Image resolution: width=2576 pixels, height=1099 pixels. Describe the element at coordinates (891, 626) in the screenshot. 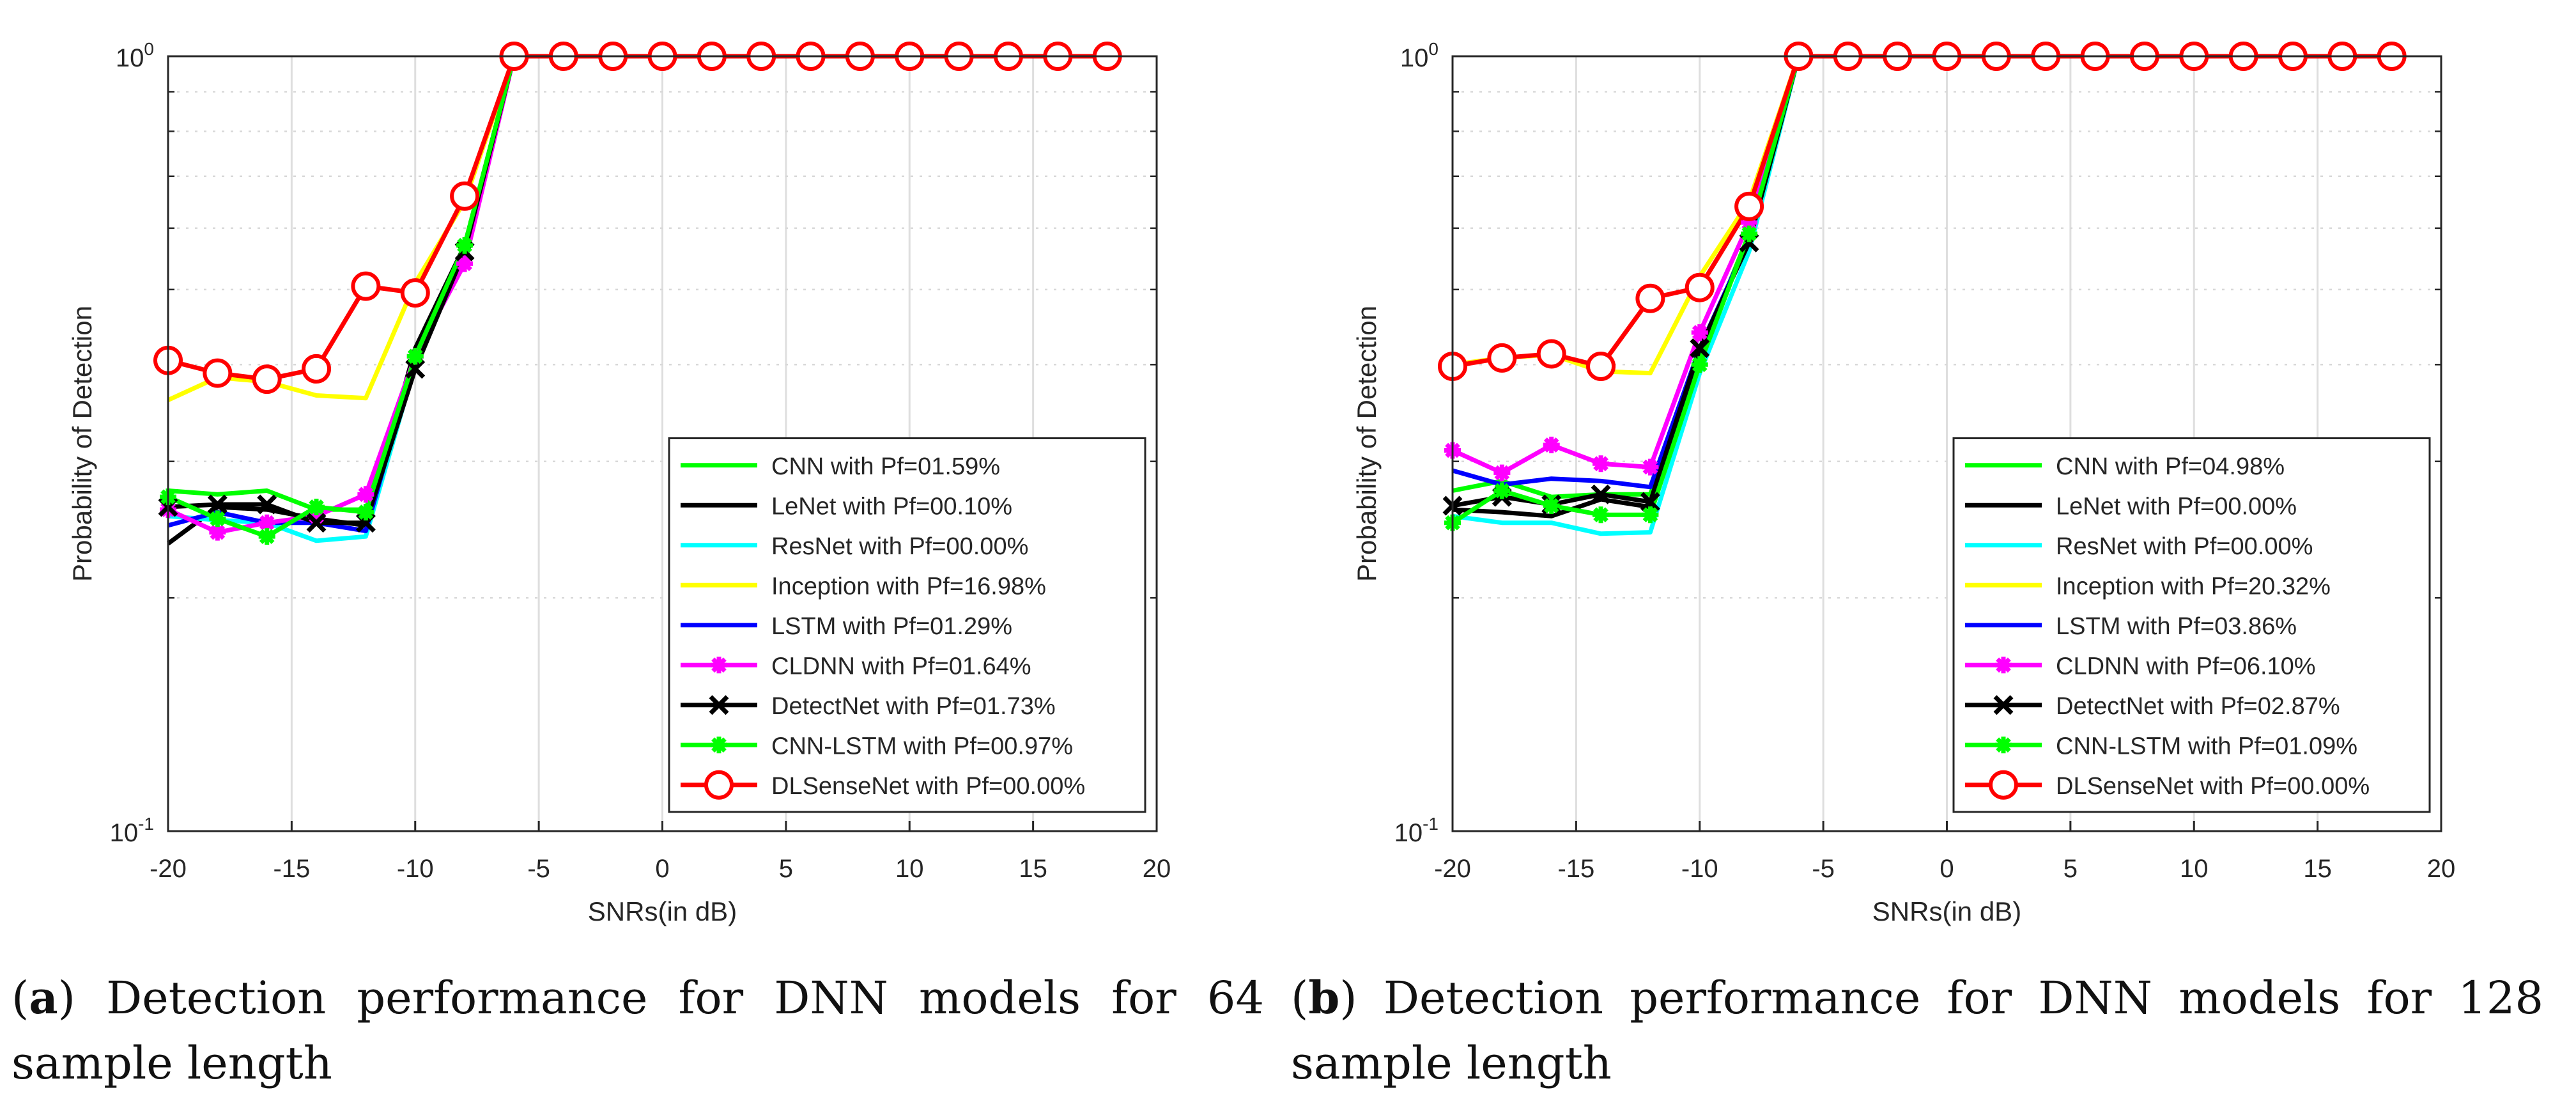

I see `legend-entry-5: LSTM with Pf=01.29%` at that location.